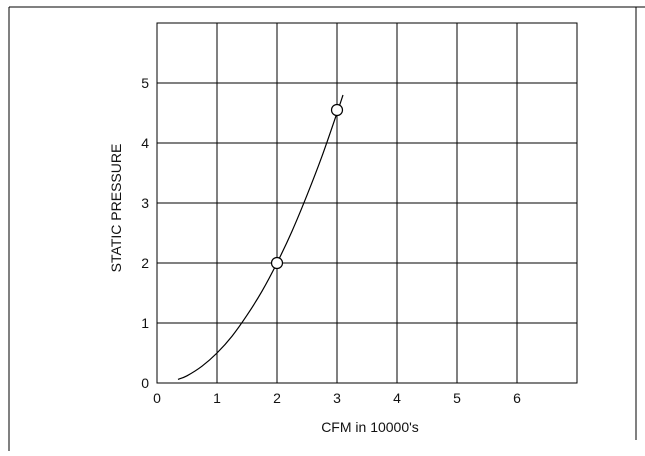 The width and height of the screenshot is (645, 456). I want to click on x-axis-label: CFM in 10000's, so click(370, 427).